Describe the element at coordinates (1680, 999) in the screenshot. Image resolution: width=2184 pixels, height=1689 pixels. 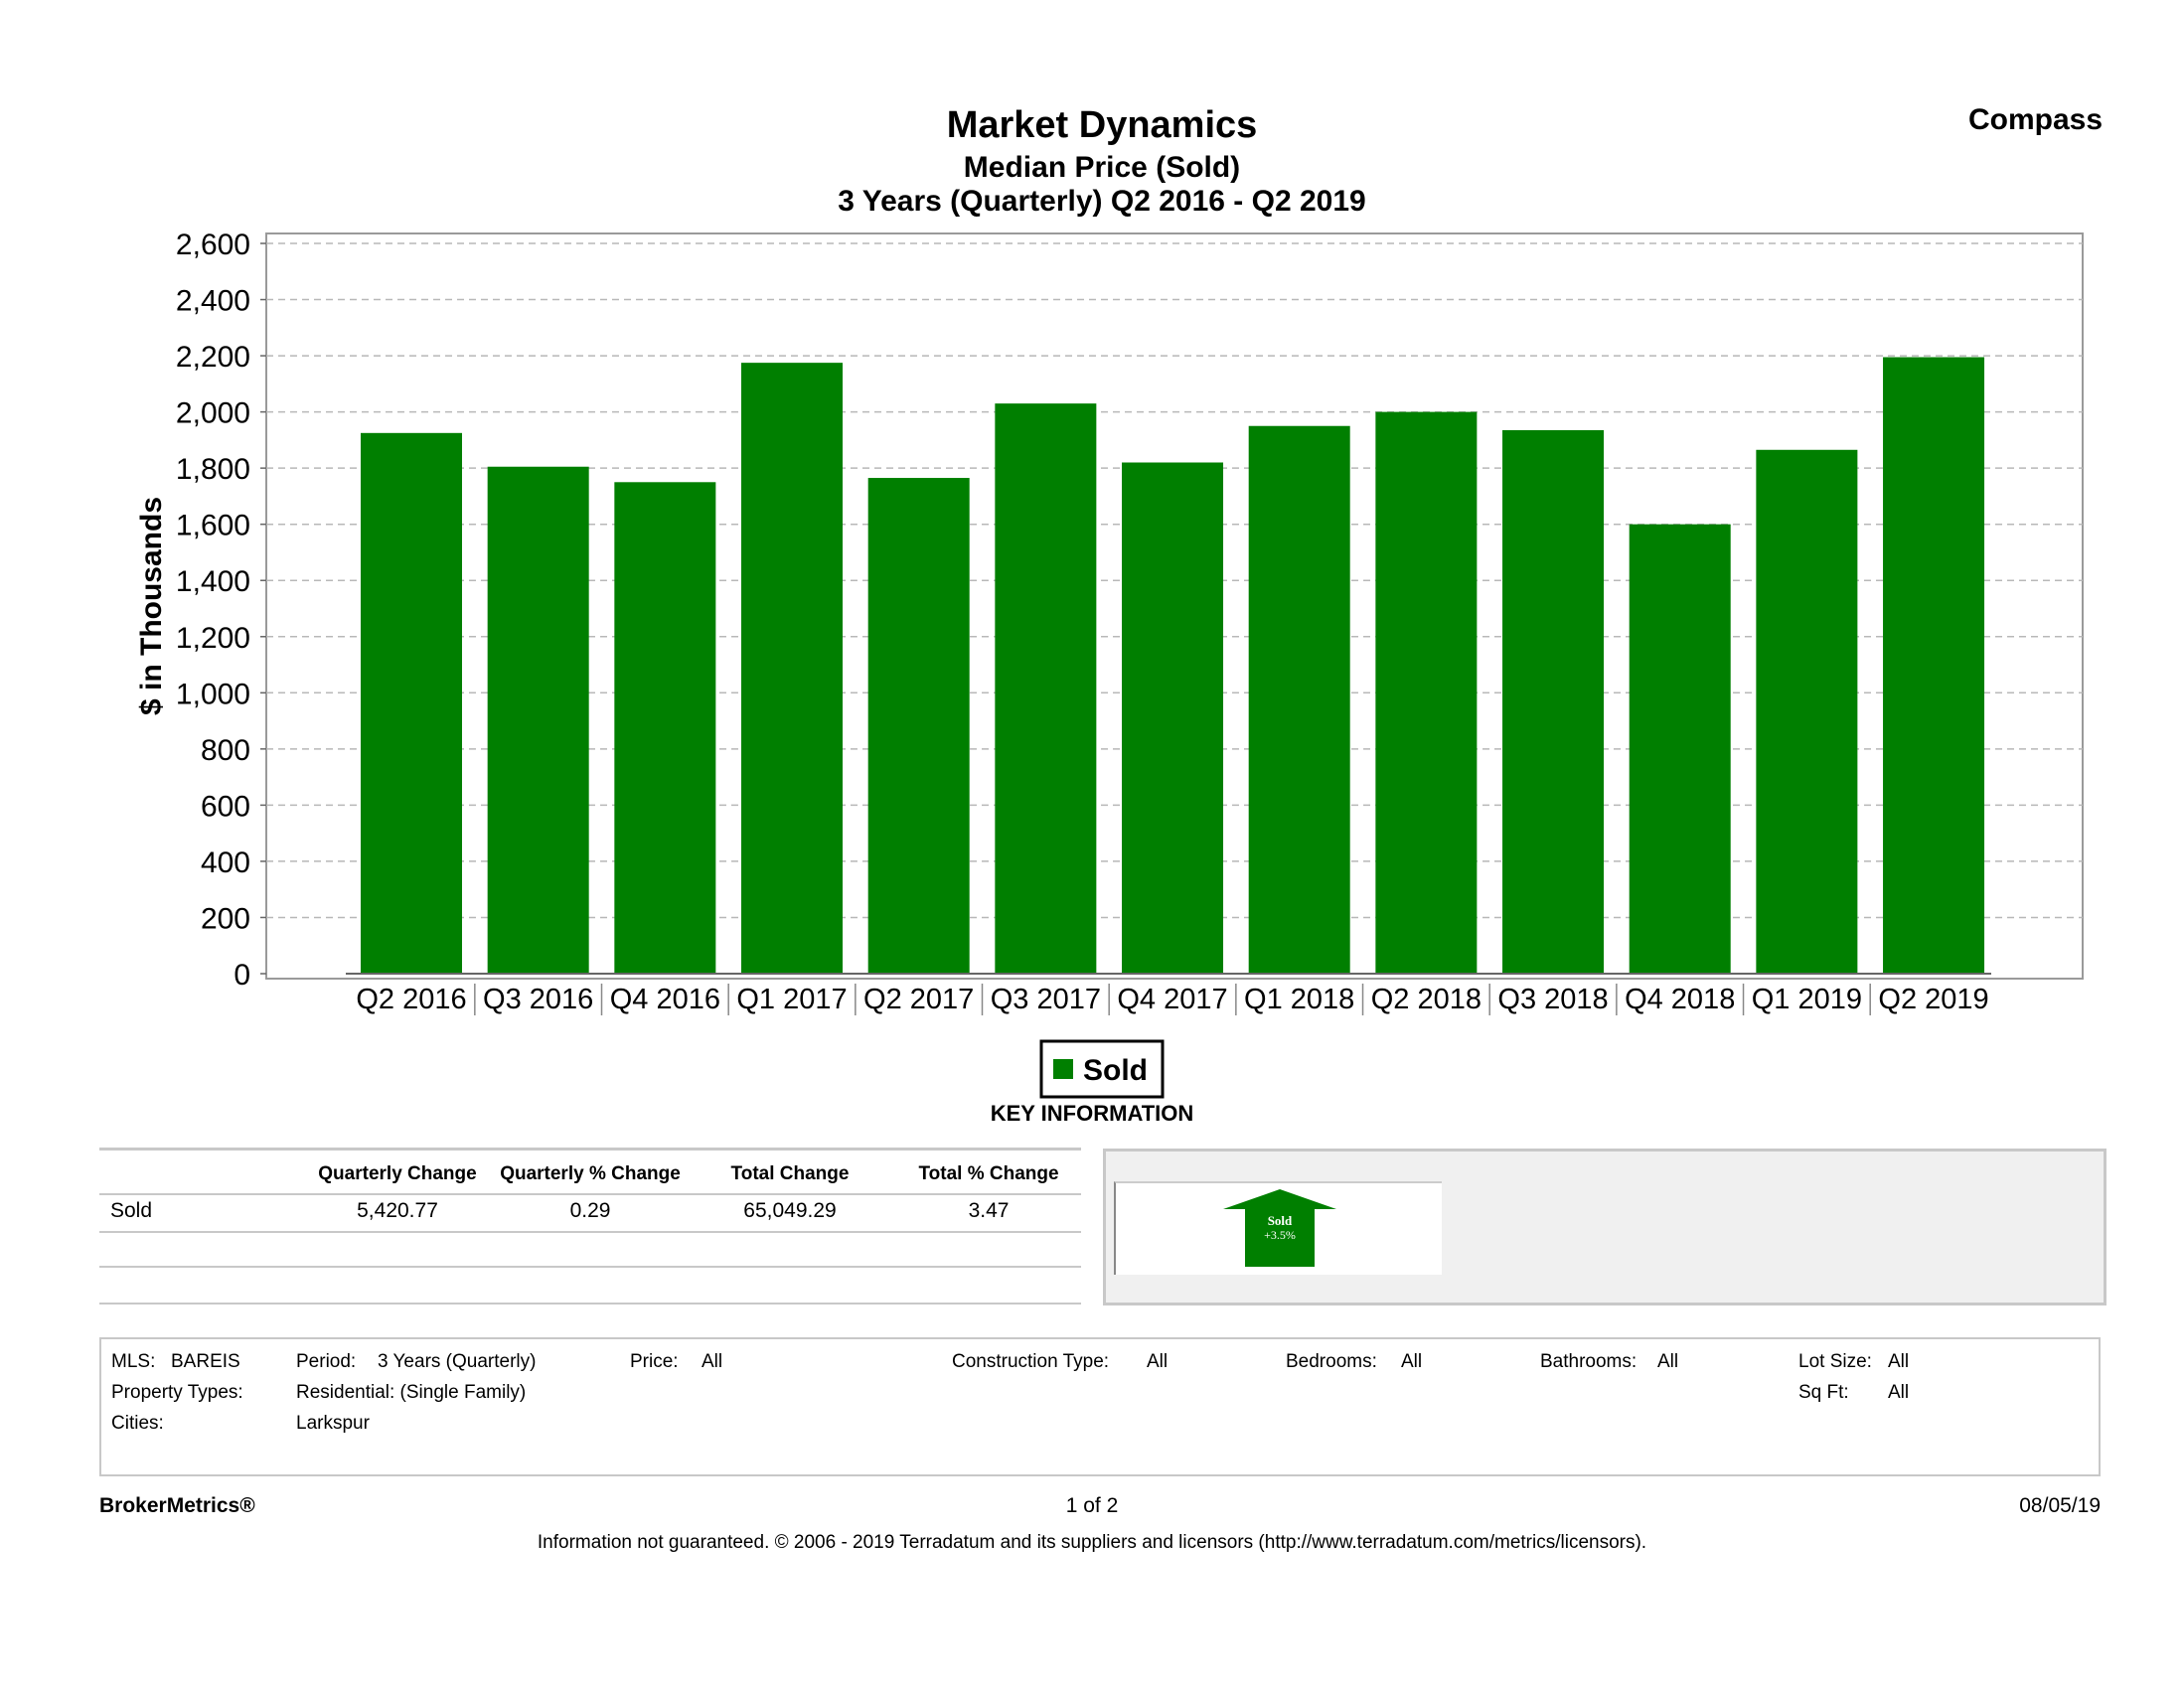
I see `x-tick-label: Q4 2018` at that location.